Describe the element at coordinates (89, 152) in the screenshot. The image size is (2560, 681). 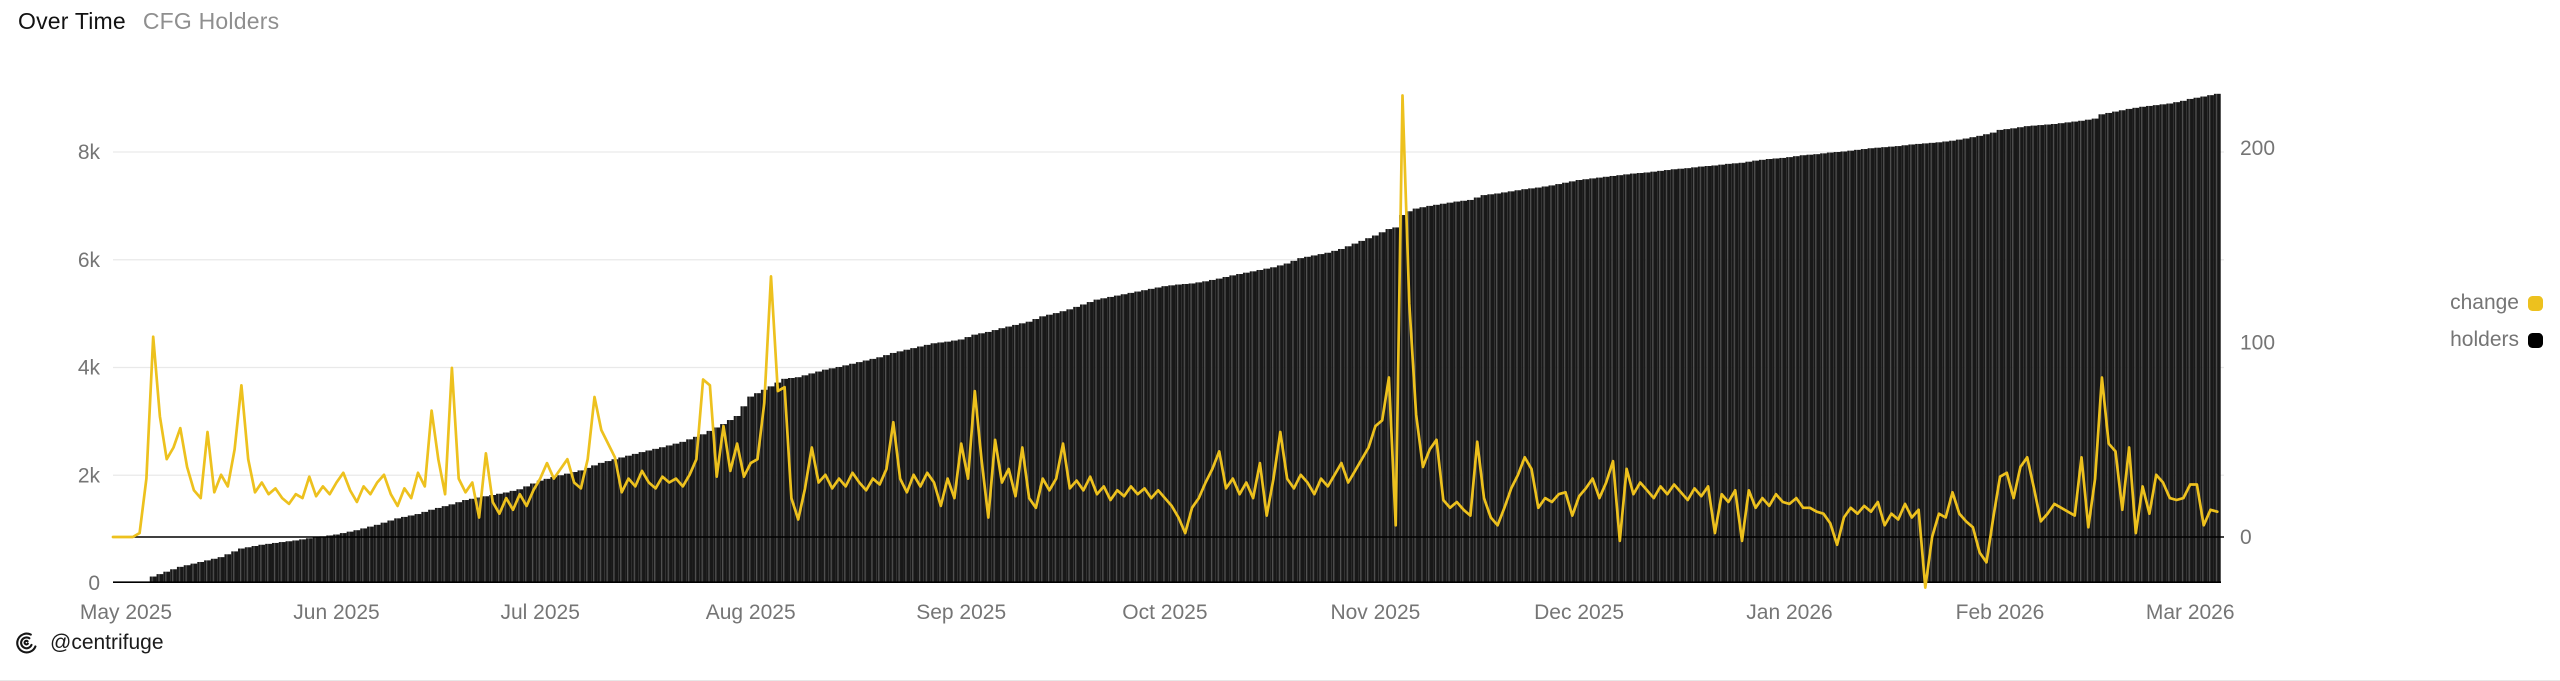
I see `svg-text: 8k` at that location.